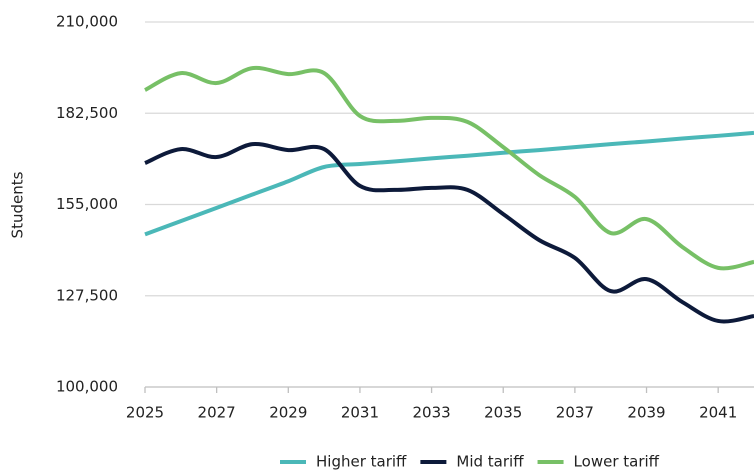  Describe the element at coordinates (646, 413) in the screenshot. I see `x-tick-label: 2039` at that location.